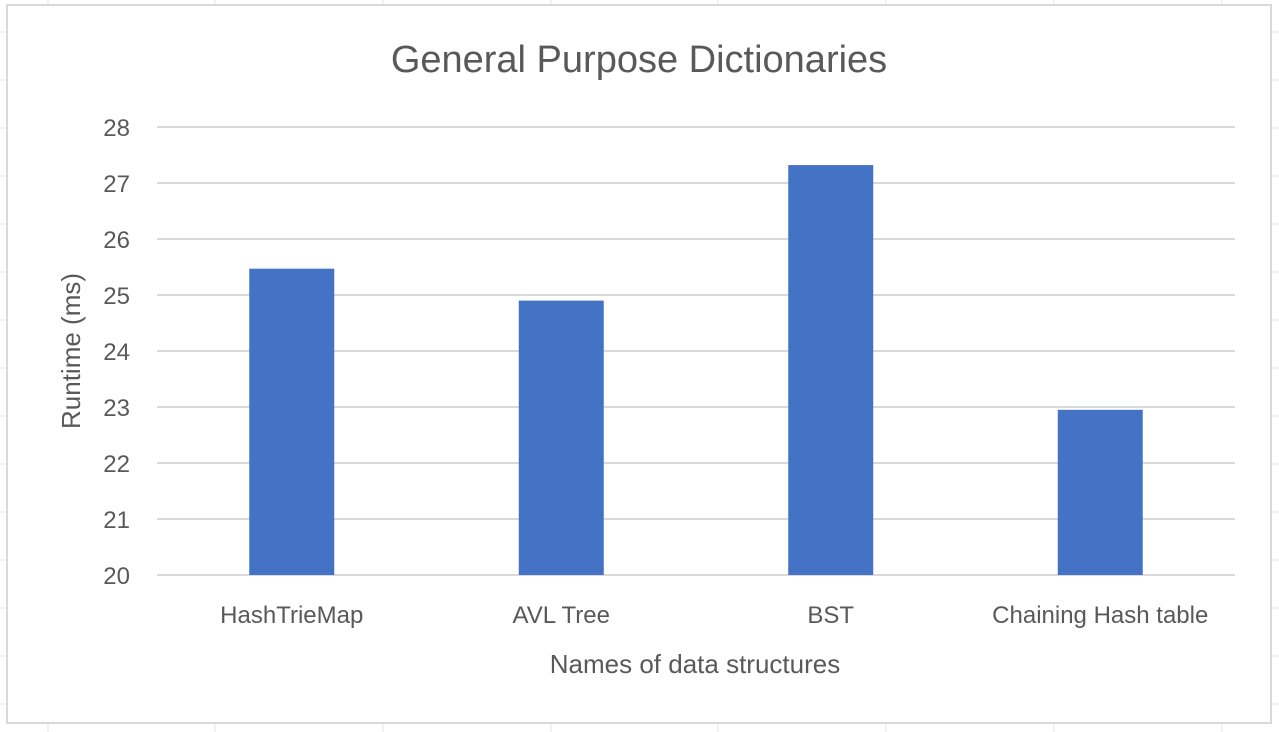 The height and width of the screenshot is (732, 1279). I want to click on bar-bst, so click(831, 370).